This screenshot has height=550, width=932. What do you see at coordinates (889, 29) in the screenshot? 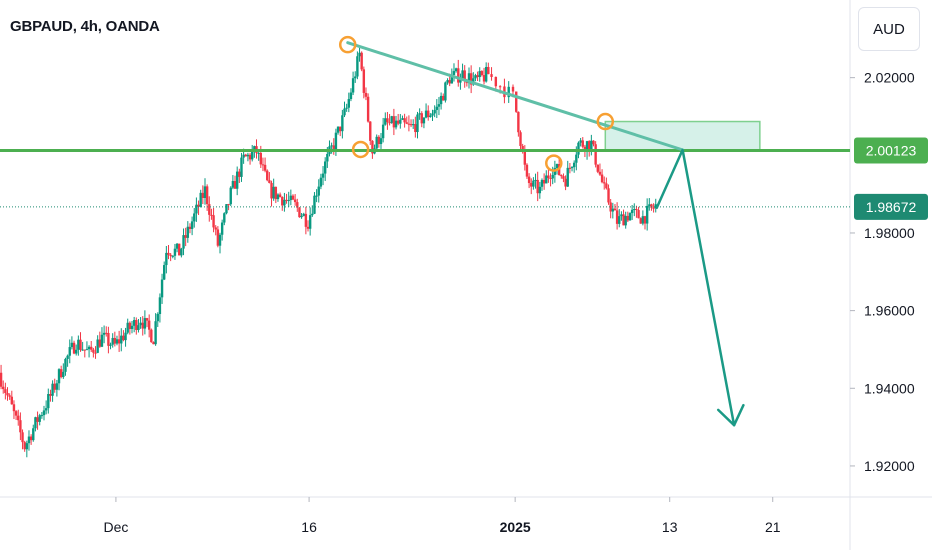
I see `currency-button: AUD` at bounding box center [889, 29].